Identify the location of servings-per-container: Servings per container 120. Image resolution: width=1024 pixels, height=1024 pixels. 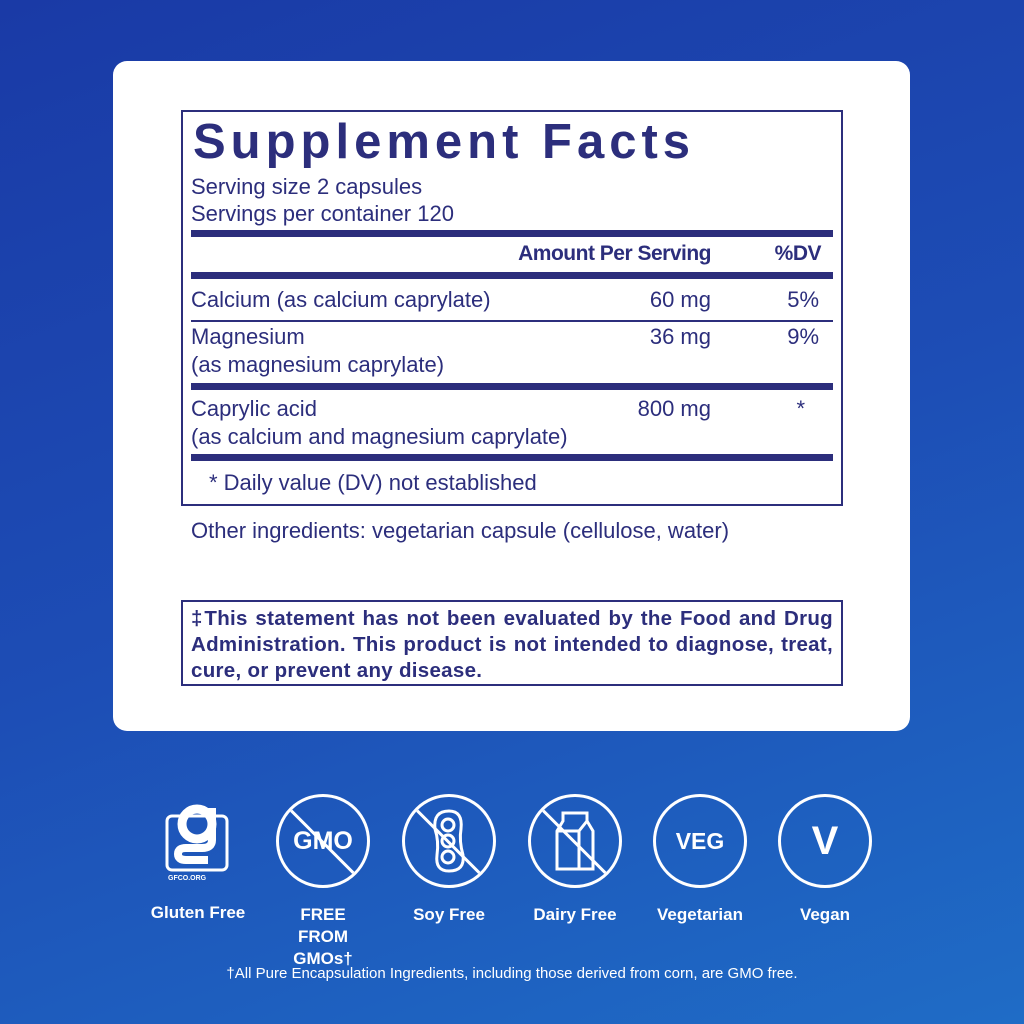
(322, 213).